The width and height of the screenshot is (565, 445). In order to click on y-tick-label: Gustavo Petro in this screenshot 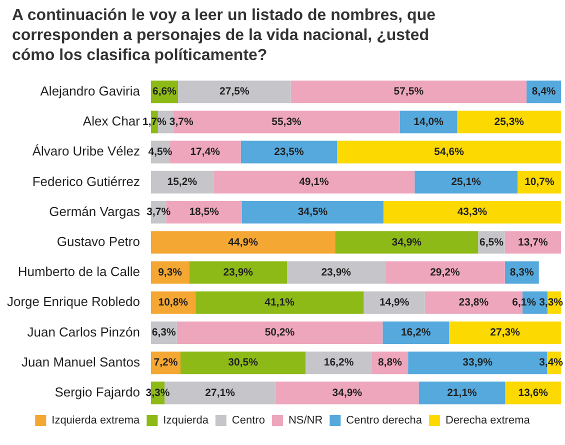, I will do `click(98, 241)`.